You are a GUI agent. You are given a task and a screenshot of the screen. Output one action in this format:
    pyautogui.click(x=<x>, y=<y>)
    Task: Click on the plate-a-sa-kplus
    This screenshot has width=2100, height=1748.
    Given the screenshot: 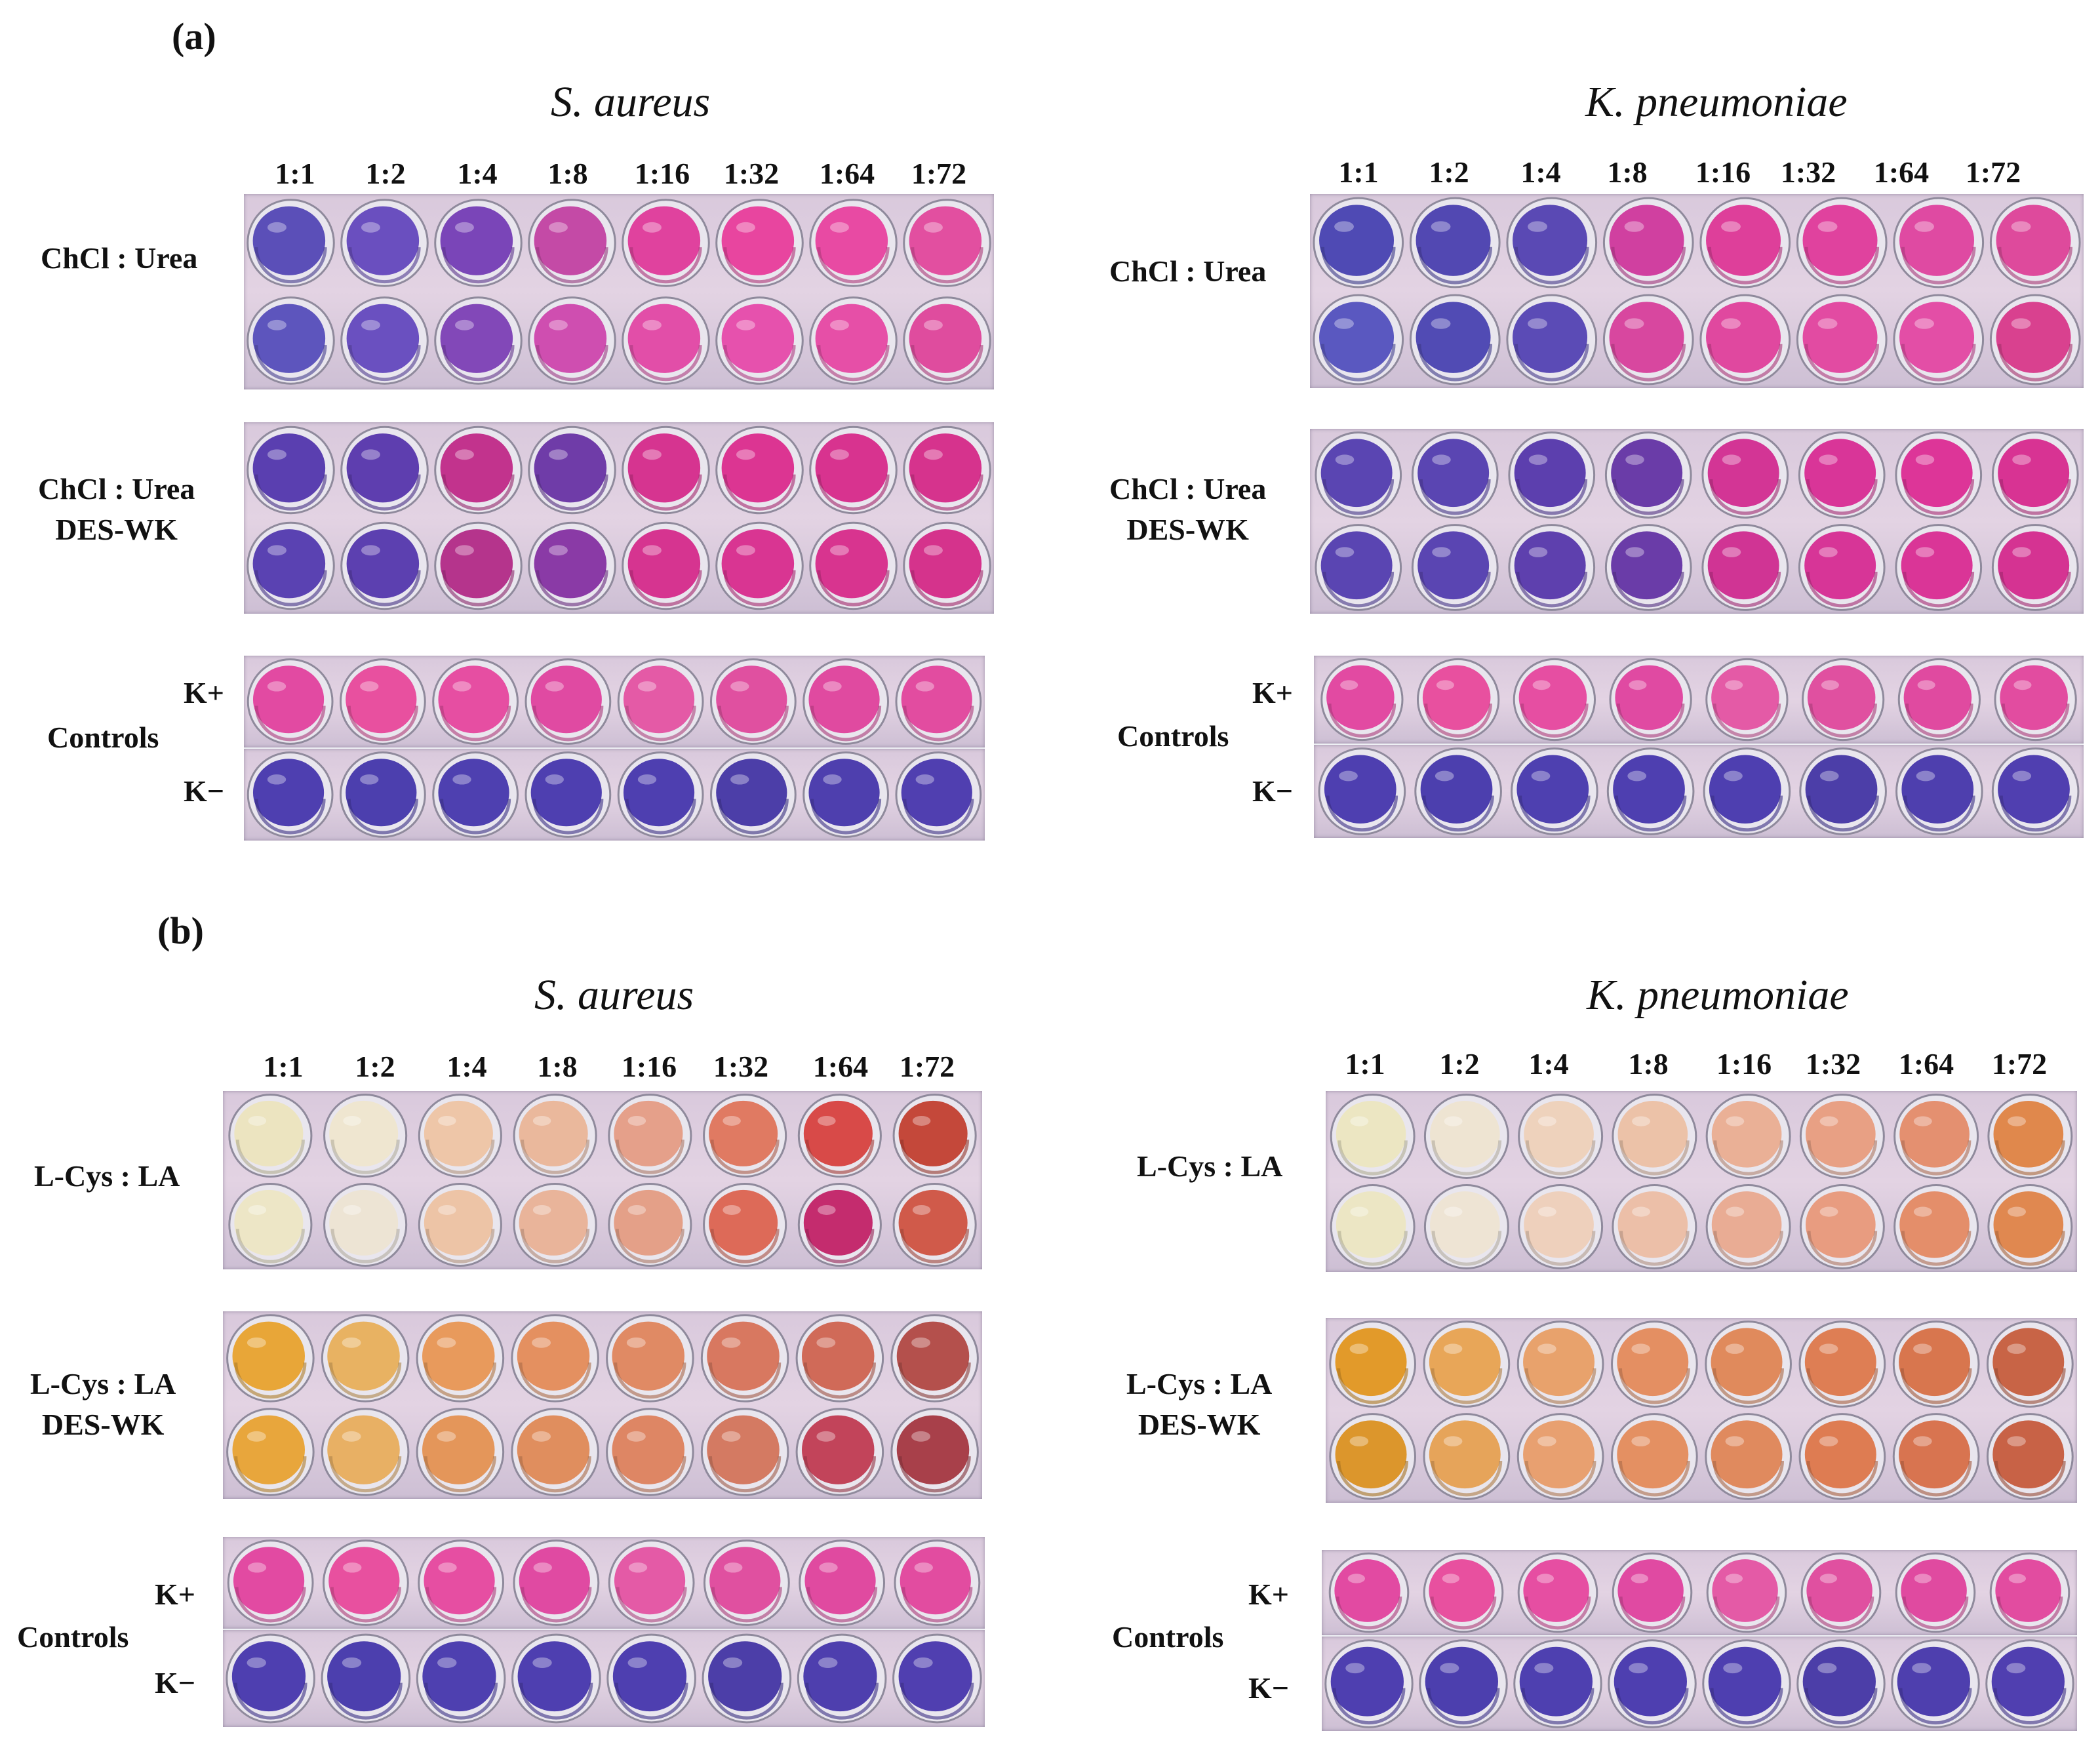 What is the action you would take?
    pyautogui.click(x=614, y=701)
    